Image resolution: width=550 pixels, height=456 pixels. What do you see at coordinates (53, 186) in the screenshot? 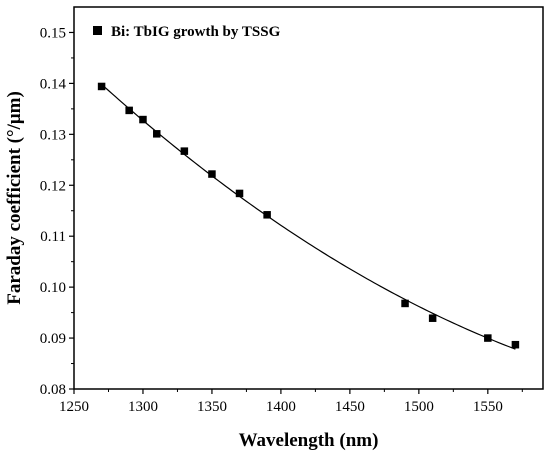
I see `y-tick-label: 0.12` at bounding box center [53, 186].